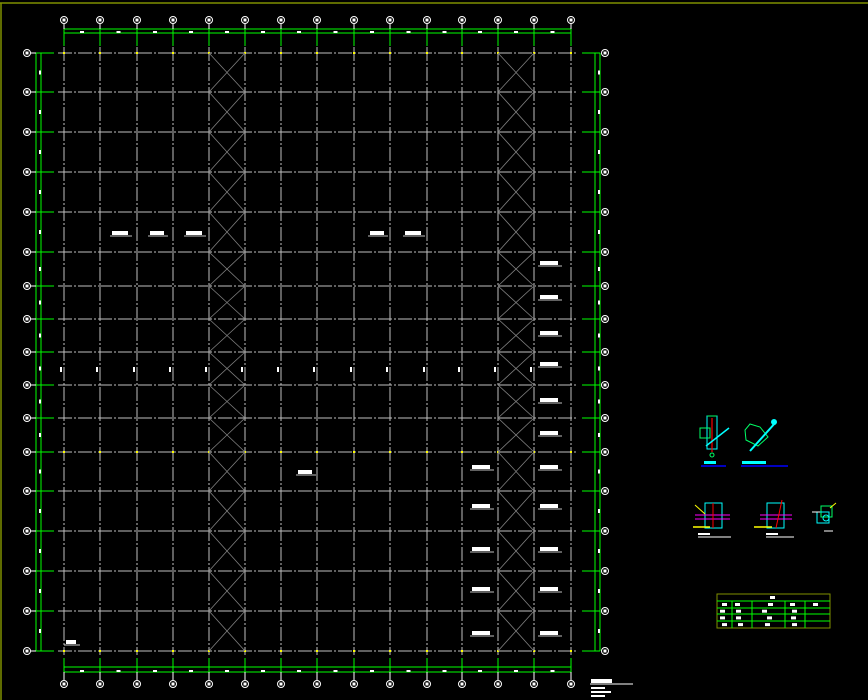 The image size is (868, 700). What do you see at coordinates (601, 681) in the screenshot?
I see `note-title` at bounding box center [601, 681].